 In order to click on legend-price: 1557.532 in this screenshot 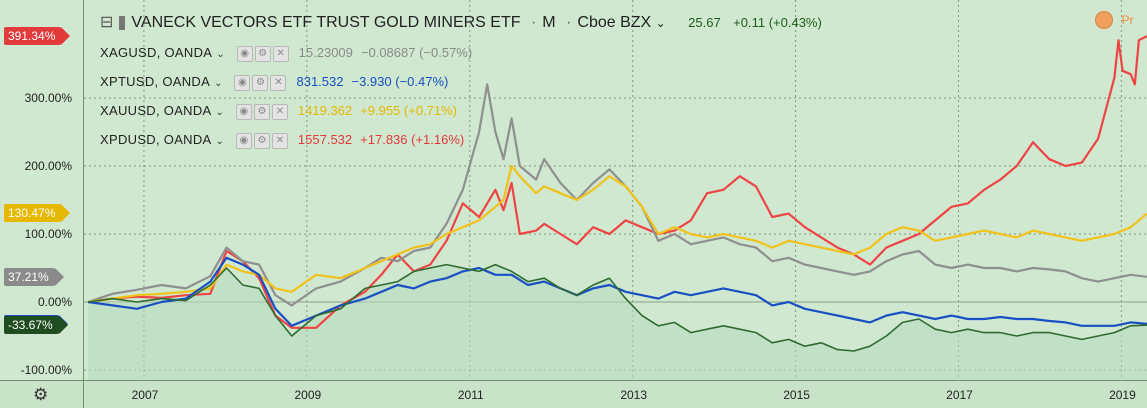, I will do `click(325, 139)`.